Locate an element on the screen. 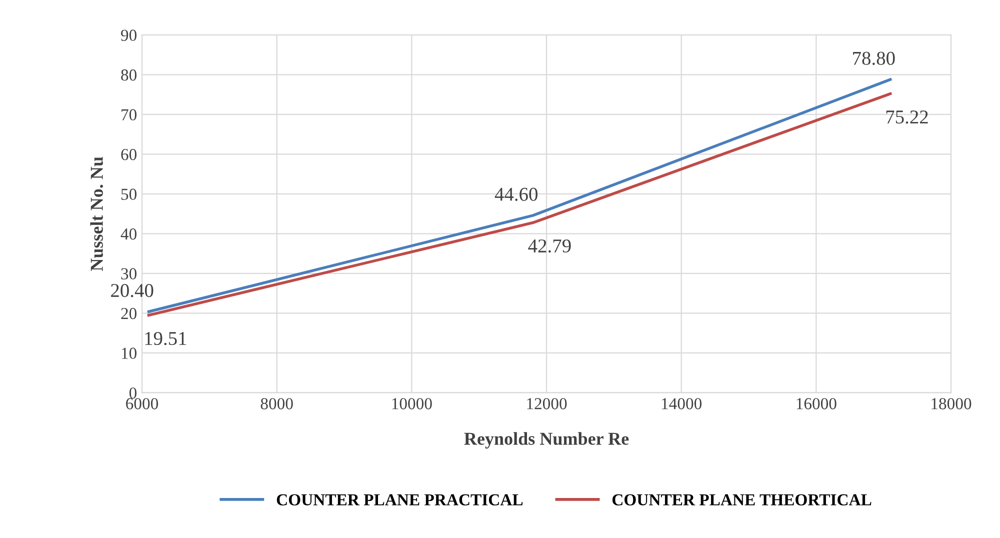 This screenshot has height=538, width=1000. x-tick-label: 10000 is located at coordinates (412, 404).